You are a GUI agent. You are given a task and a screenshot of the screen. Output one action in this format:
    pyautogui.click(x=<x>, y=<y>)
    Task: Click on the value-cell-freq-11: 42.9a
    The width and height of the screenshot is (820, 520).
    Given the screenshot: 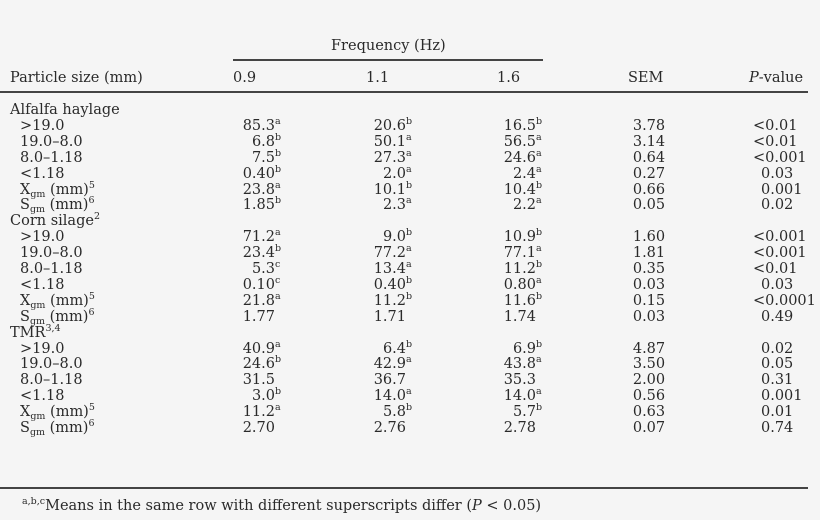 What is the action you would take?
    pyautogui.click(x=392, y=363)
    